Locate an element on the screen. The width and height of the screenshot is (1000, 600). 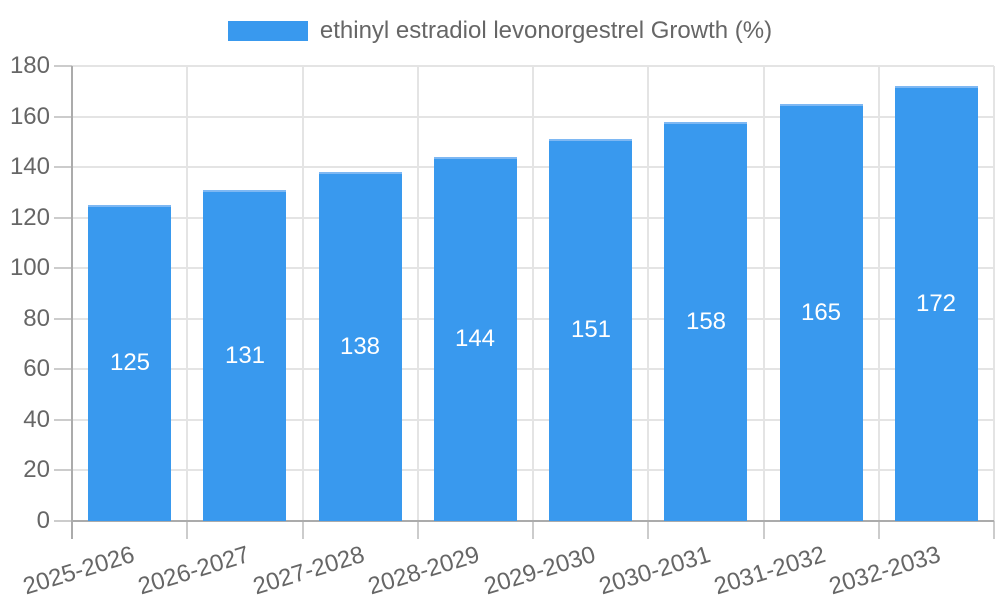
y-axis-tick-label: 40 is located at coordinates (36, 419).